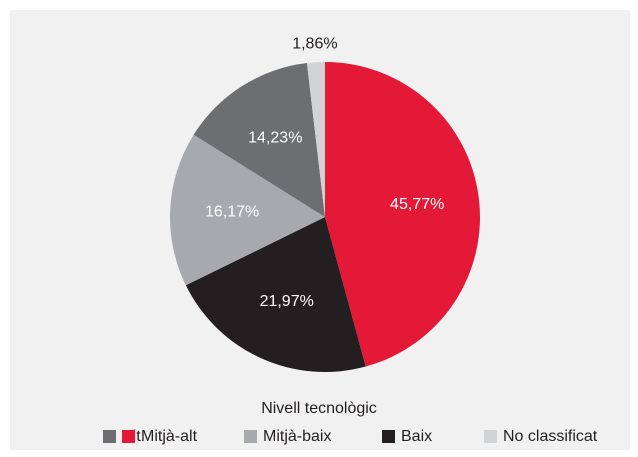  I want to click on data-label: 21,97%, so click(287, 301).